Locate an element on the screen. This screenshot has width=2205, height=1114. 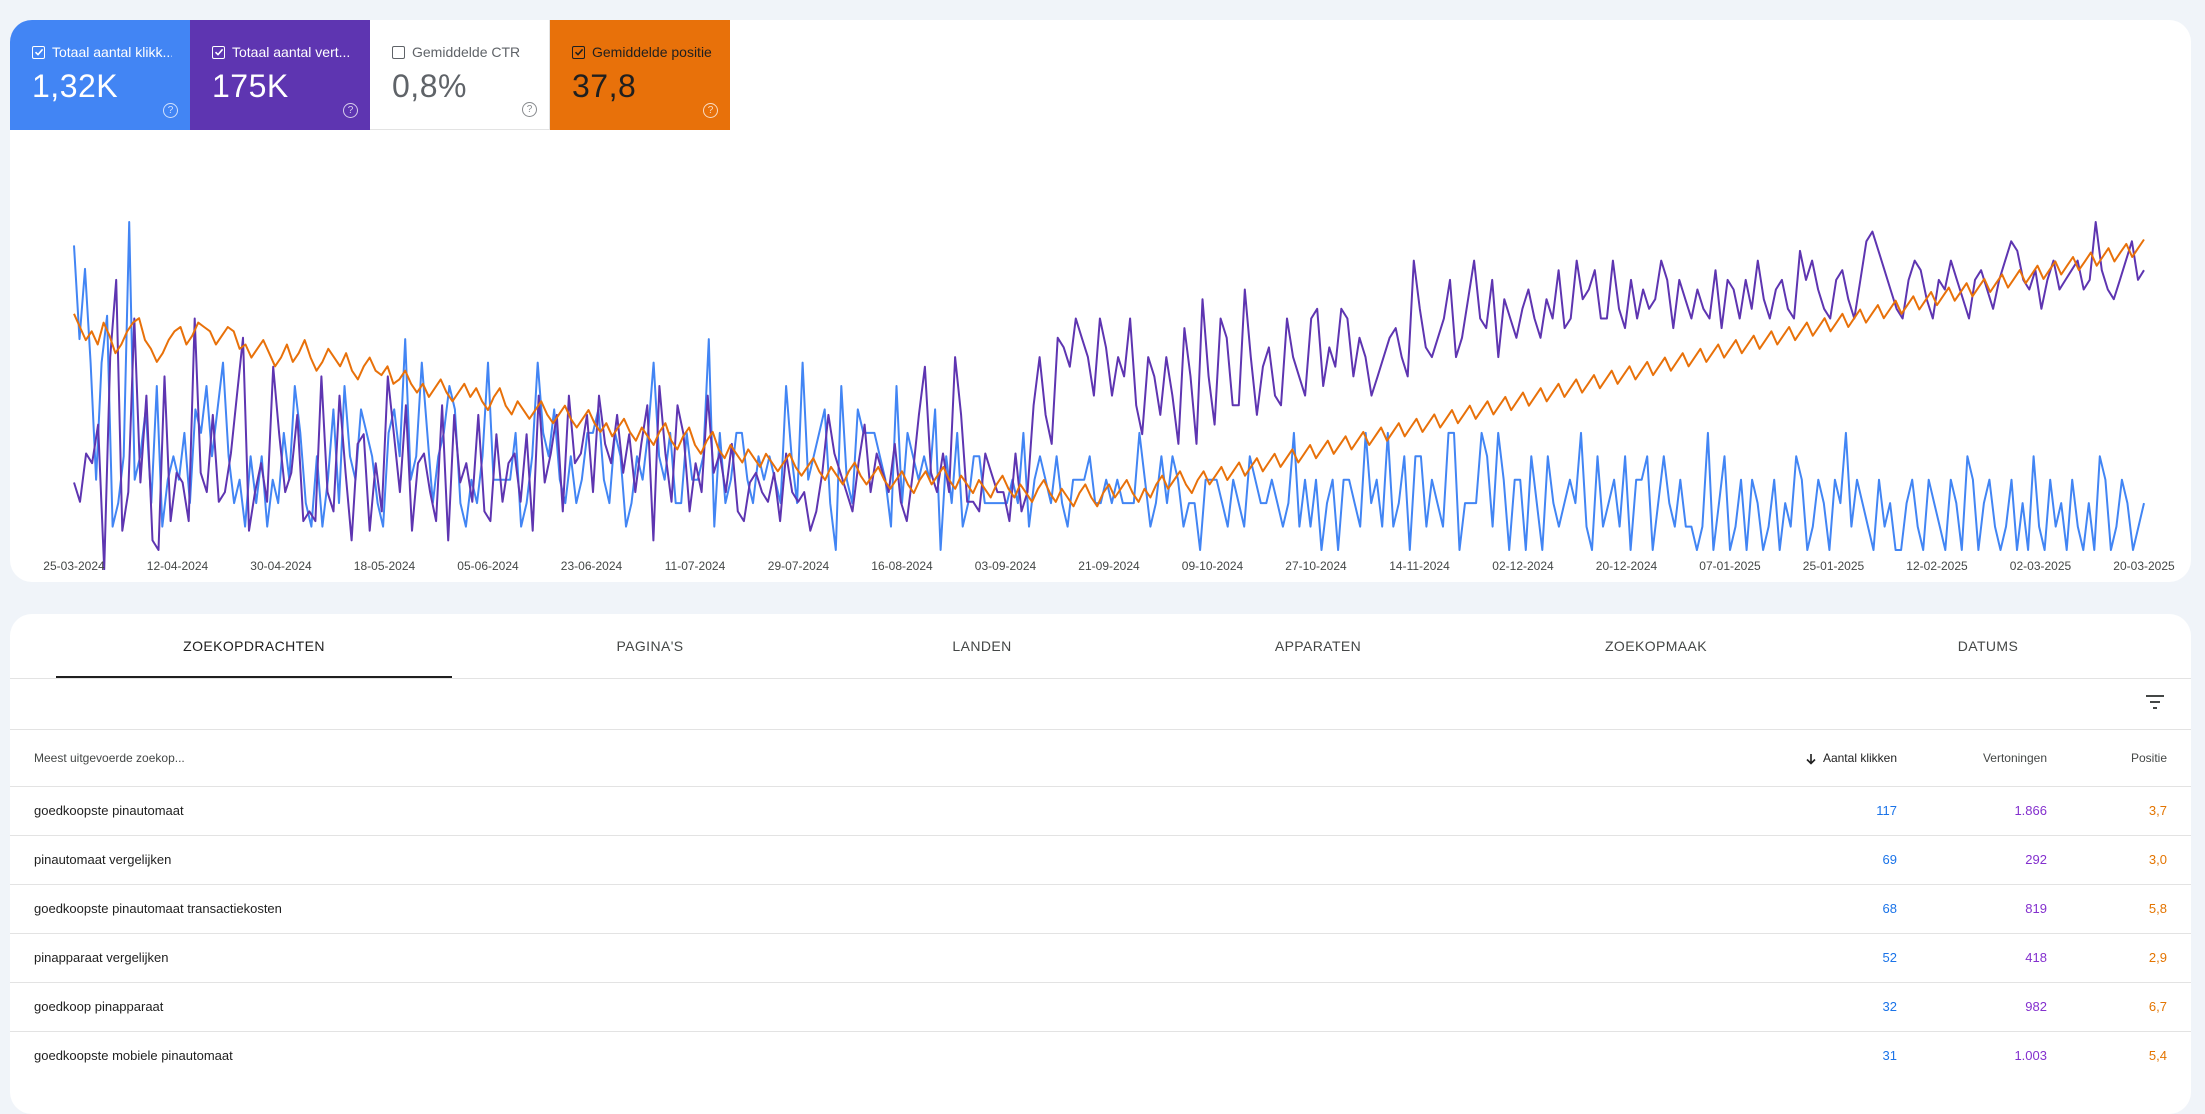
metric-value: 175K is located at coordinates (250, 86).